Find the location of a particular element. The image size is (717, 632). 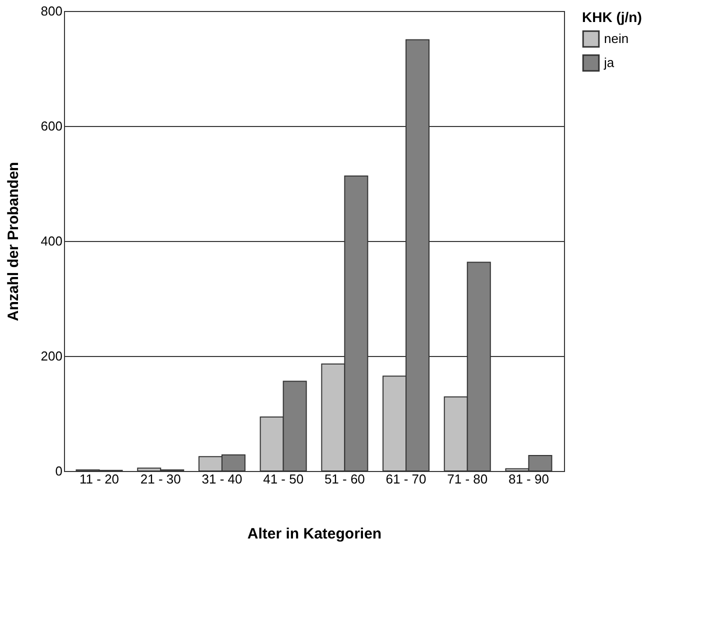

y-axis-title: Anzahl der Probanden is located at coordinates (13, 242).